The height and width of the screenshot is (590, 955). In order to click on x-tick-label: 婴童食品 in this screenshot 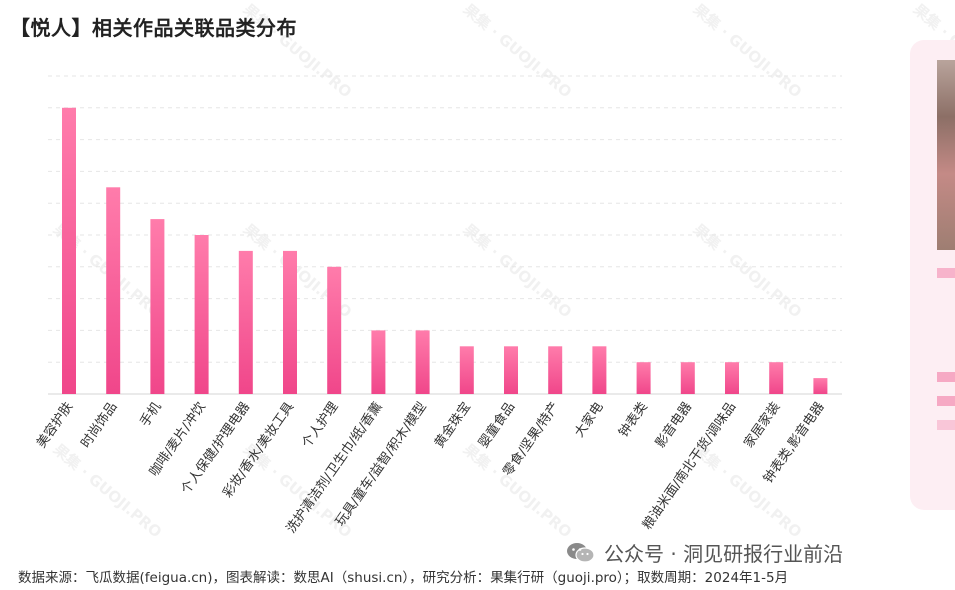, I will do `click(496, 425)`.